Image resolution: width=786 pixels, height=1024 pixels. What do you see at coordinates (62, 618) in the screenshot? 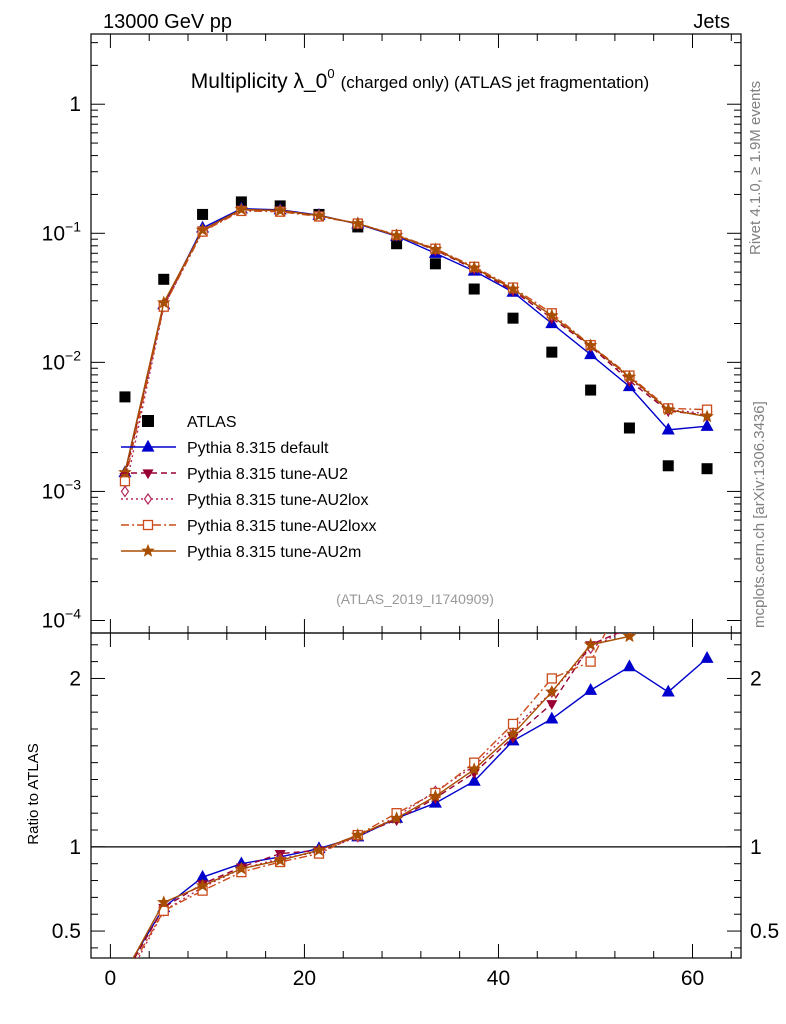
I see `main-ytick-label: 10⁻⁴` at bounding box center [62, 618].